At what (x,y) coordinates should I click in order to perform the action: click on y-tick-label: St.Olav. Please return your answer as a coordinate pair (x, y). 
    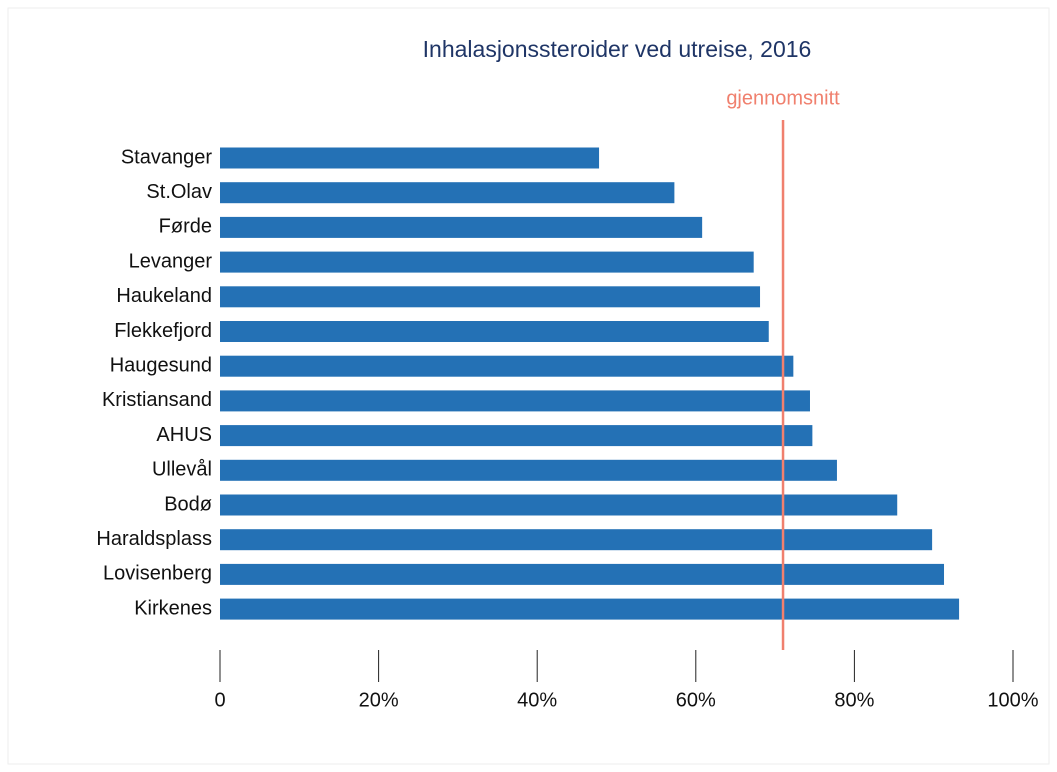
    Looking at the image, I should click on (179, 192).